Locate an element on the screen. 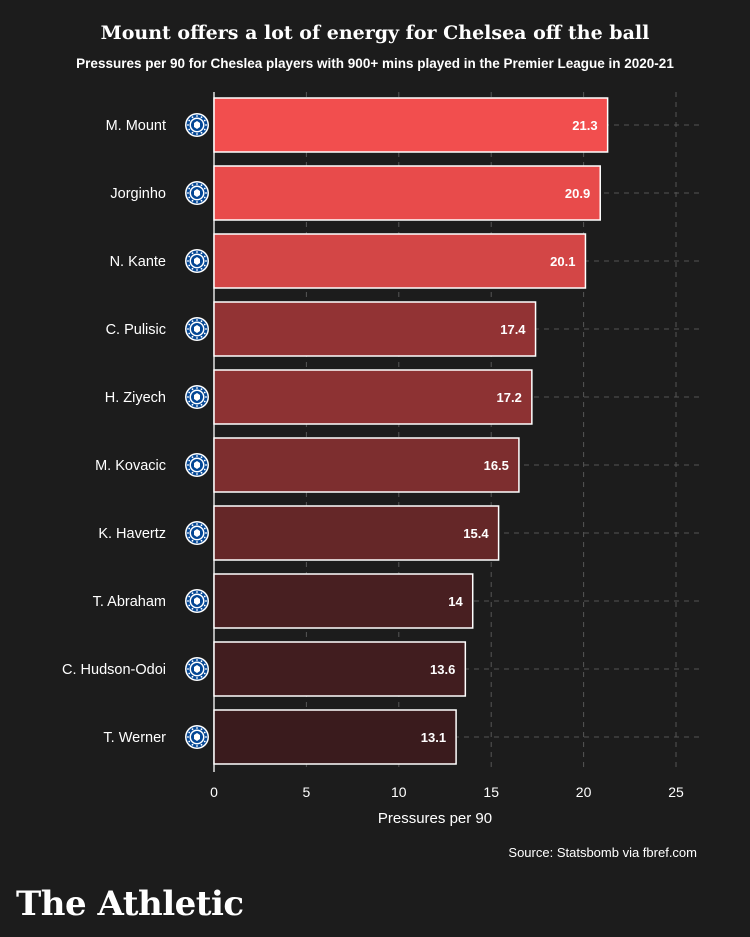 The image size is (750, 937). value-label: 13.1 is located at coordinates (433, 737).